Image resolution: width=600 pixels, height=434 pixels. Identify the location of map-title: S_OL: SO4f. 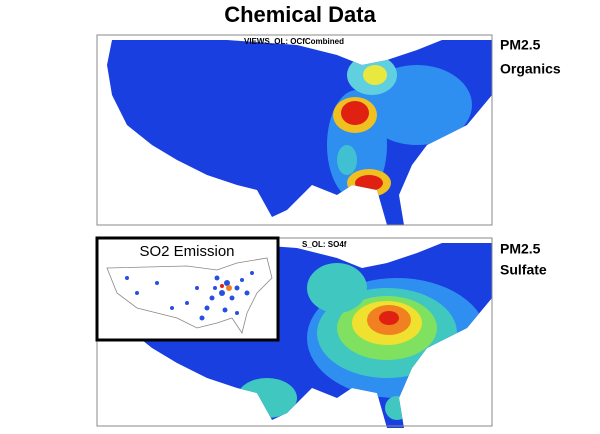
(324, 244).